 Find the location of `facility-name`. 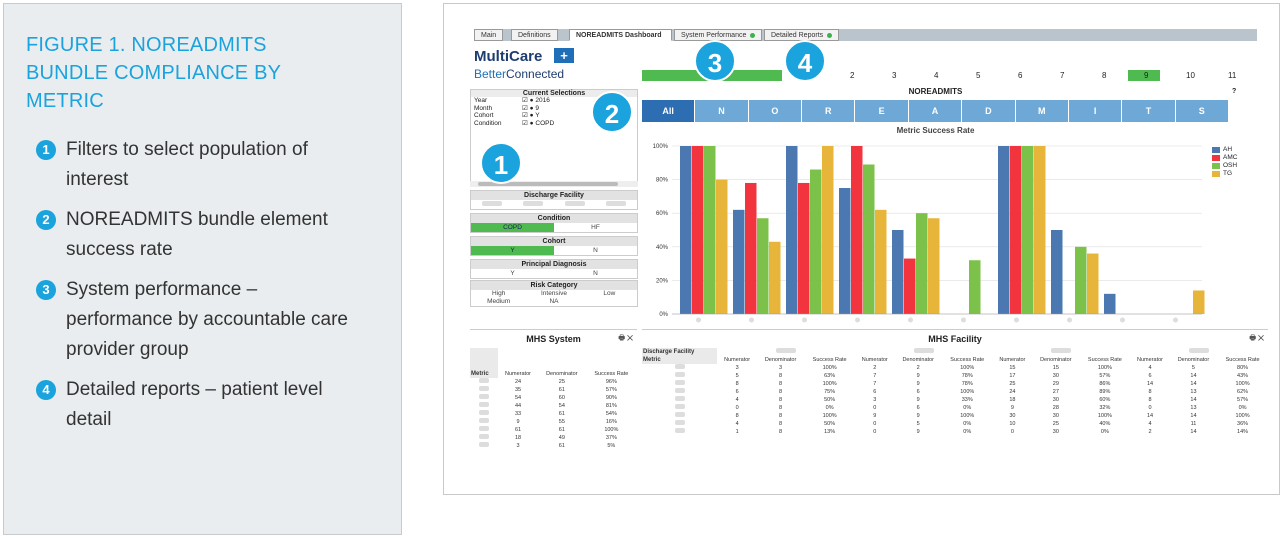

facility-name is located at coordinates (1199, 352).